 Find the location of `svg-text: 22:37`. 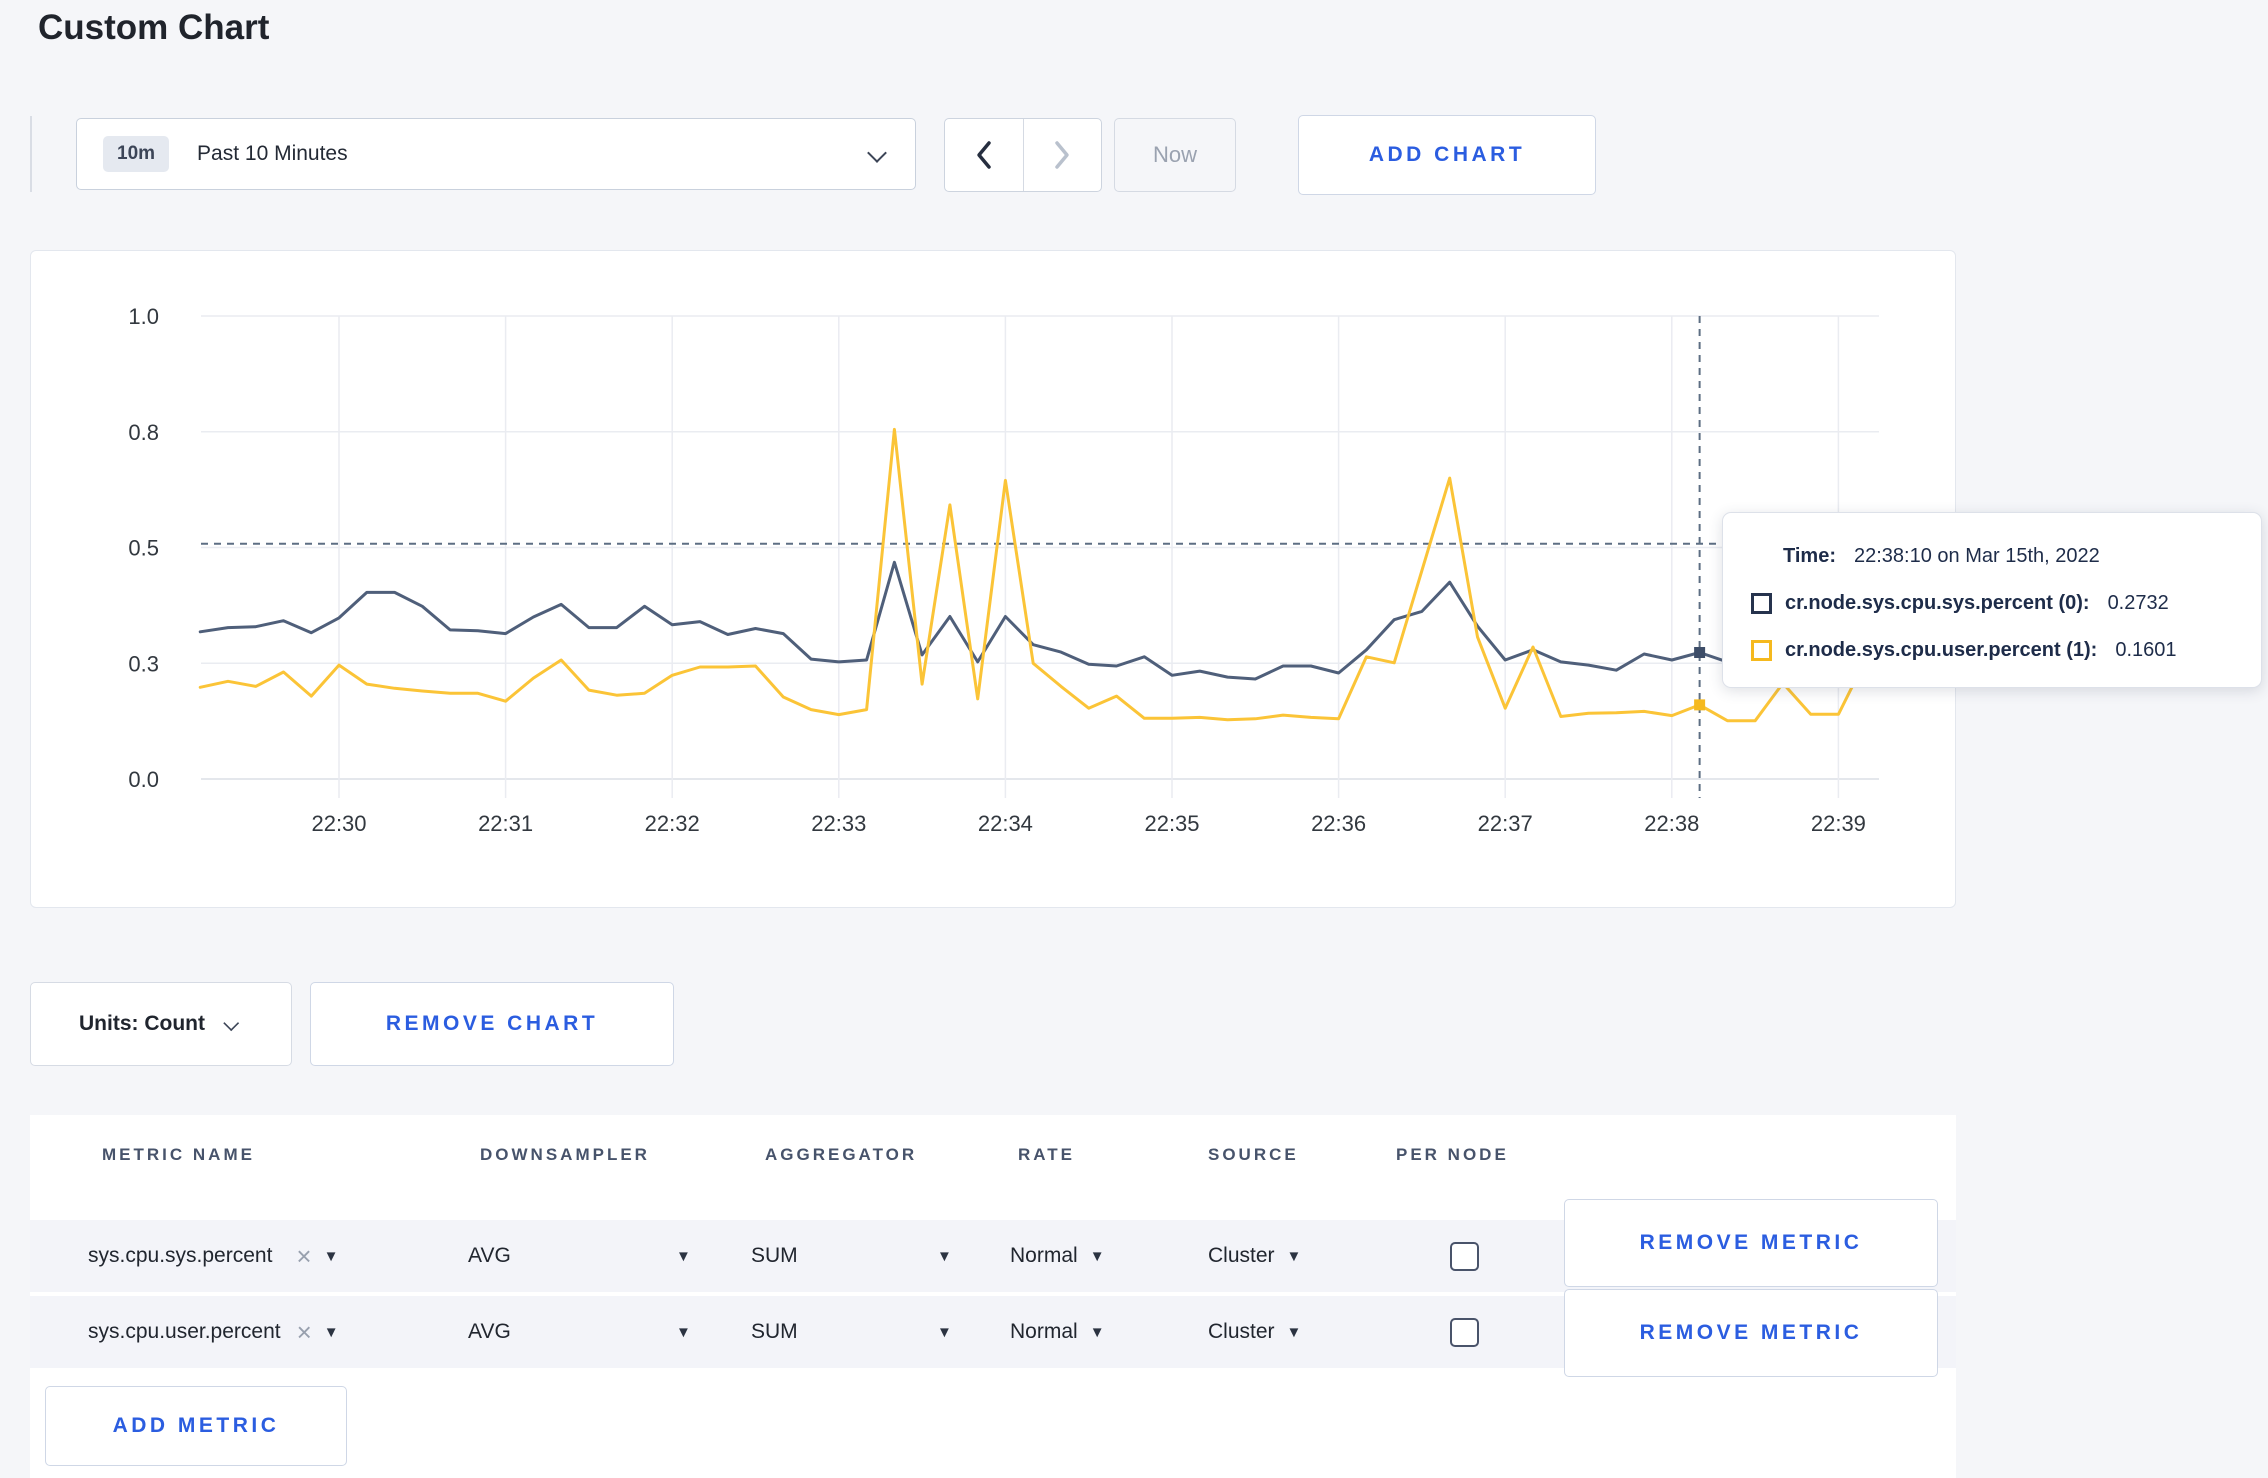

svg-text: 22:37 is located at coordinates (1505, 823).